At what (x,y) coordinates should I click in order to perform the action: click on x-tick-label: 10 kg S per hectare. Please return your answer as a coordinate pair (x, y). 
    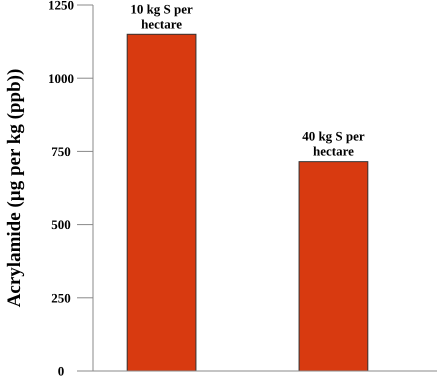
    Looking at the image, I should click on (162, 16).